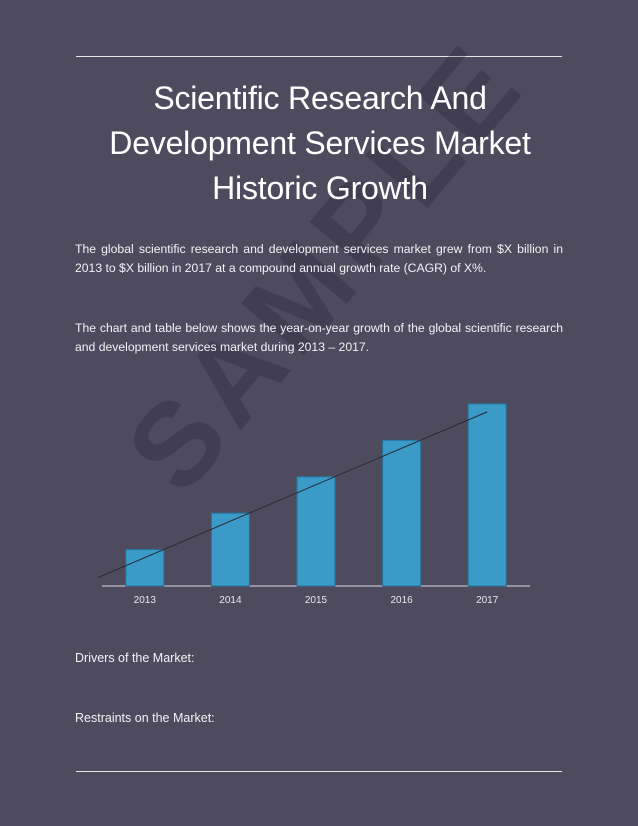  What do you see at coordinates (316, 600) in the screenshot?
I see `x-tick-label-2015: 2015` at bounding box center [316, 600].